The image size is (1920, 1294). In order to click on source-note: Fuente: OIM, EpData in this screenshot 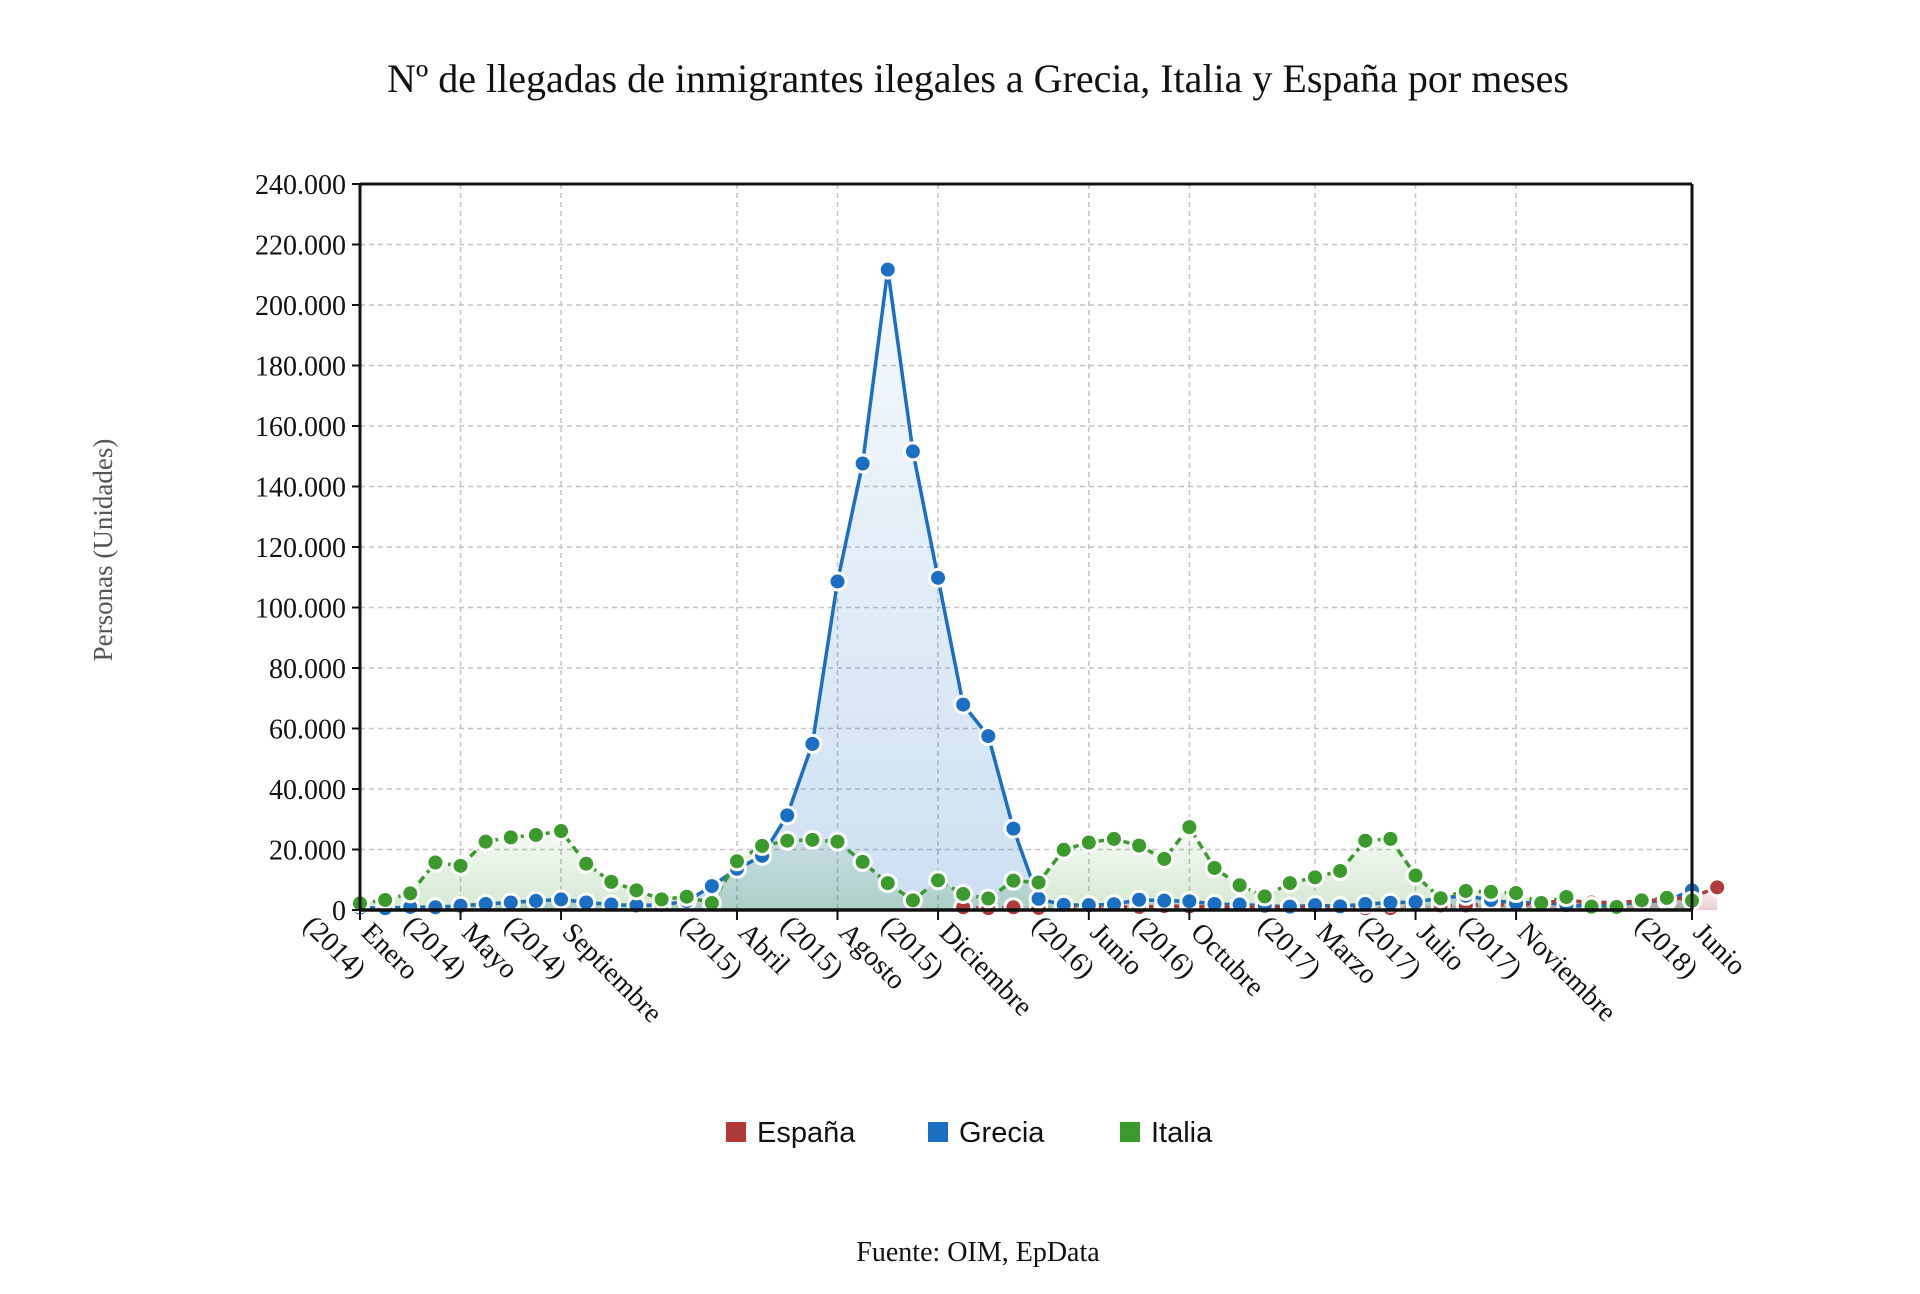, I will do `click(978, 1252)`.